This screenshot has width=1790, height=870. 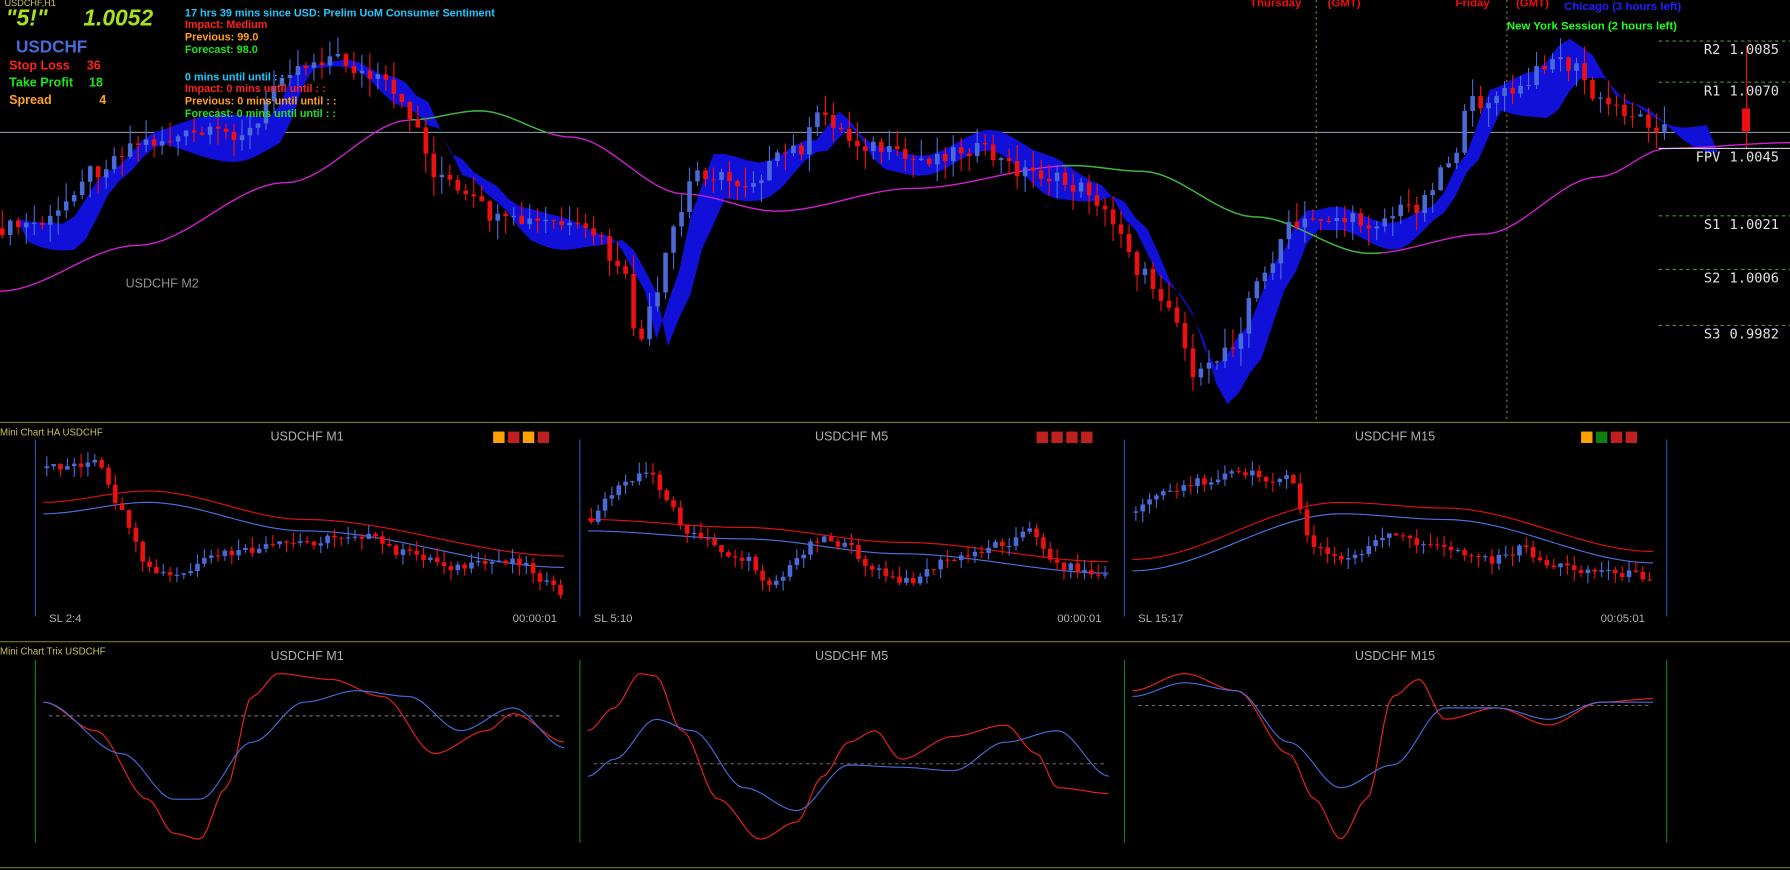 What do you see at coordinates (1532, 4) in the screenshot?
I see `label: (GMT)` at bounding box center [1532, 4].